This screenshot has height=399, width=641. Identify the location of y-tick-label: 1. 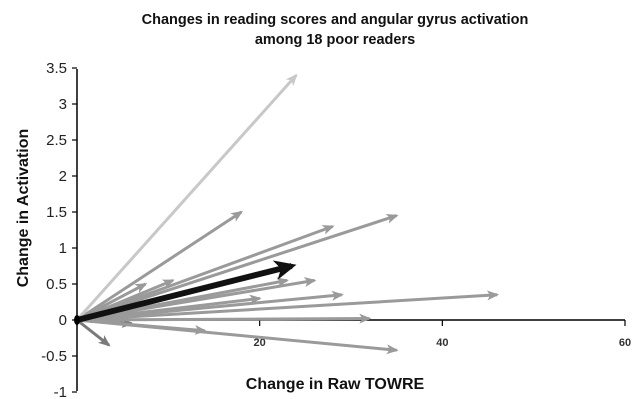
(63, 248).